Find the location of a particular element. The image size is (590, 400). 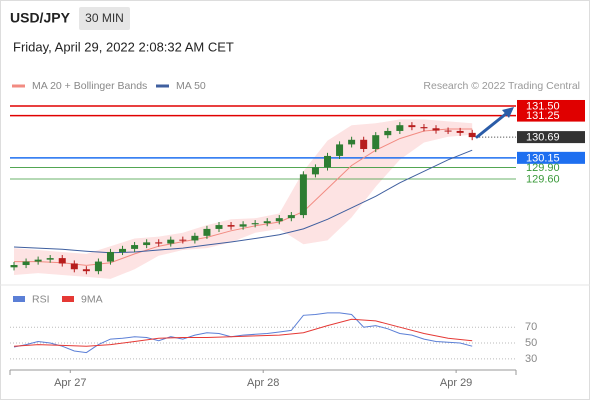

y-tick-label: 50 is located at coordinates (531, 343).